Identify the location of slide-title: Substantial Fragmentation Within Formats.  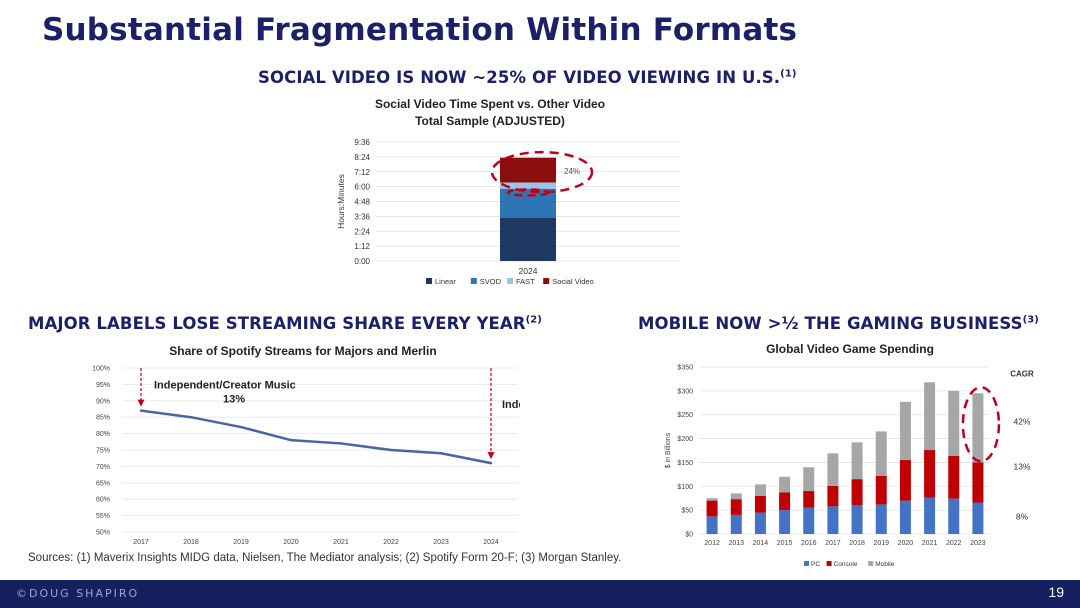
(420, 30).